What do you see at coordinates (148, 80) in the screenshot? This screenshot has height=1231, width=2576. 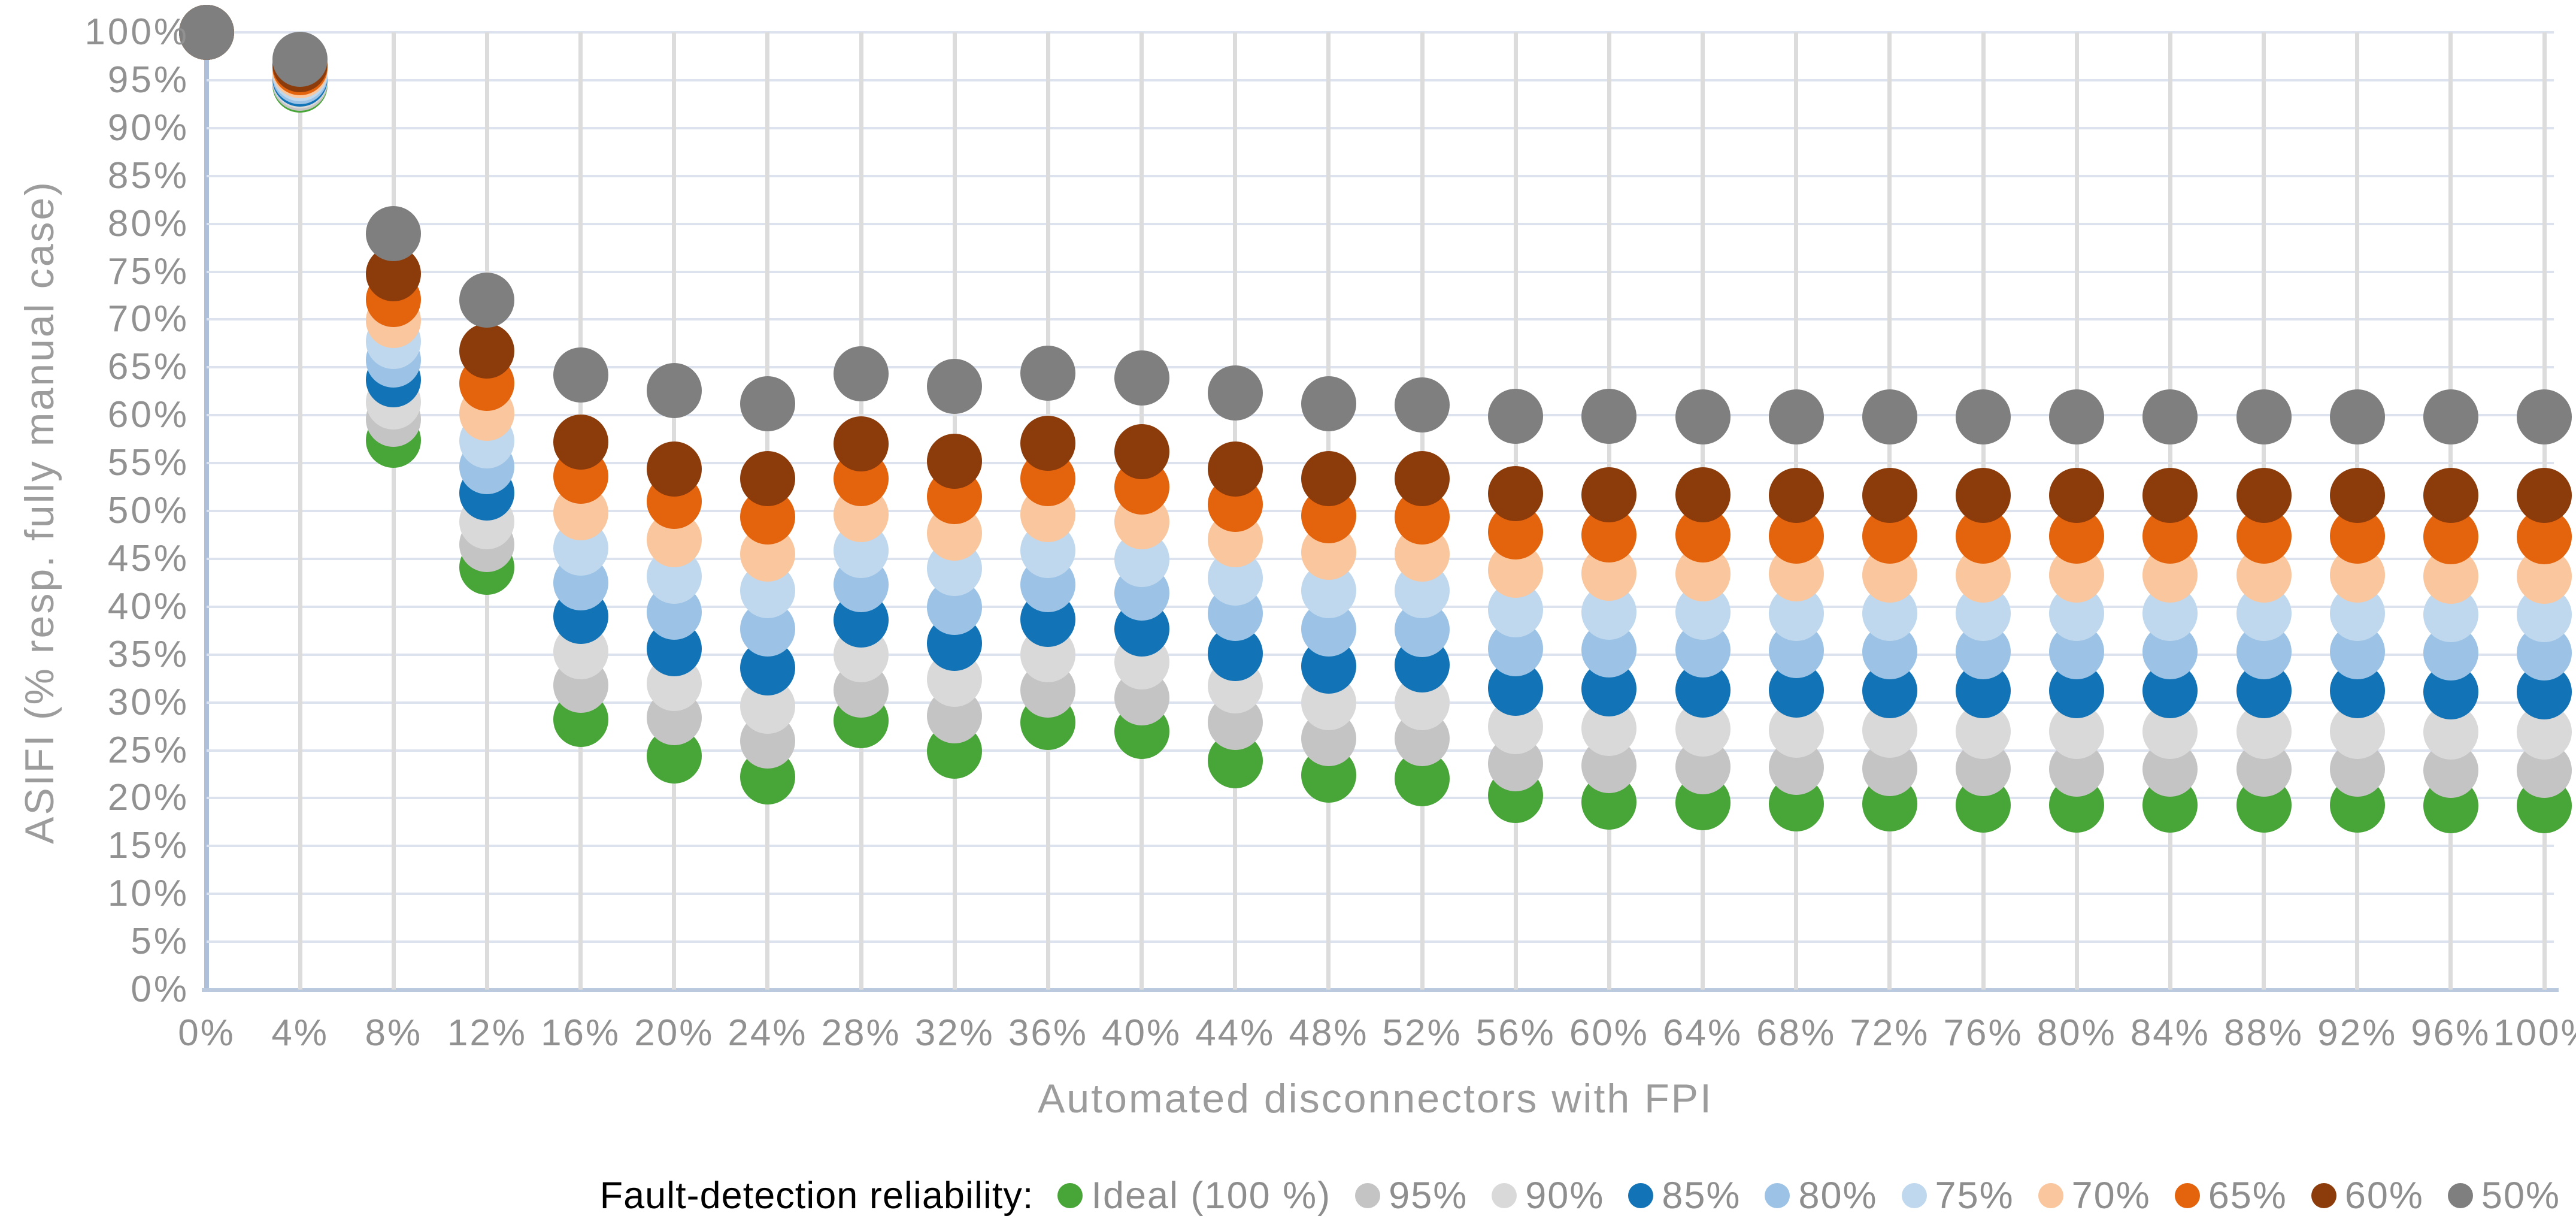 I see `y-tick-label: 95%` at bounding box center [148, 80].